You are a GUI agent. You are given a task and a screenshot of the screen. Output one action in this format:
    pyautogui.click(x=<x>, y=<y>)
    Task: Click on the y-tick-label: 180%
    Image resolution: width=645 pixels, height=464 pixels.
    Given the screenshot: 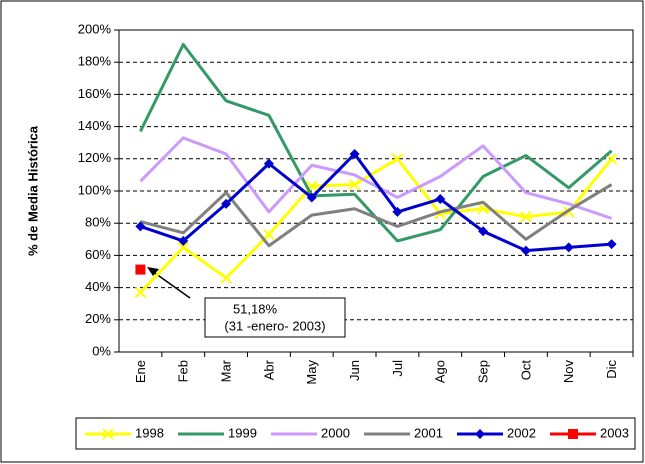 What is the action you would take?
    pyautogui.click(x=95, y=61)
    